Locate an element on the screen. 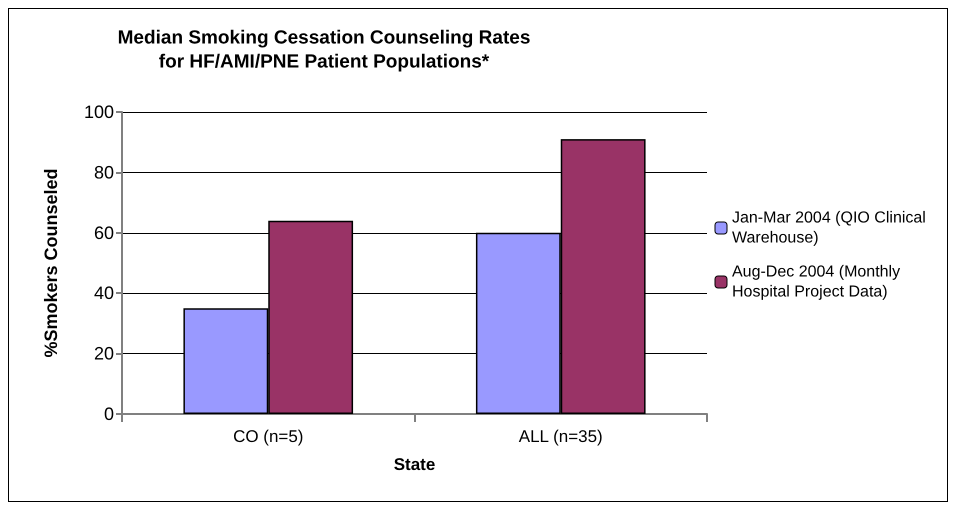 The height and width of the screenshot is (512, 958). y-tick-label: 20 is located at coordinates (104, 354).